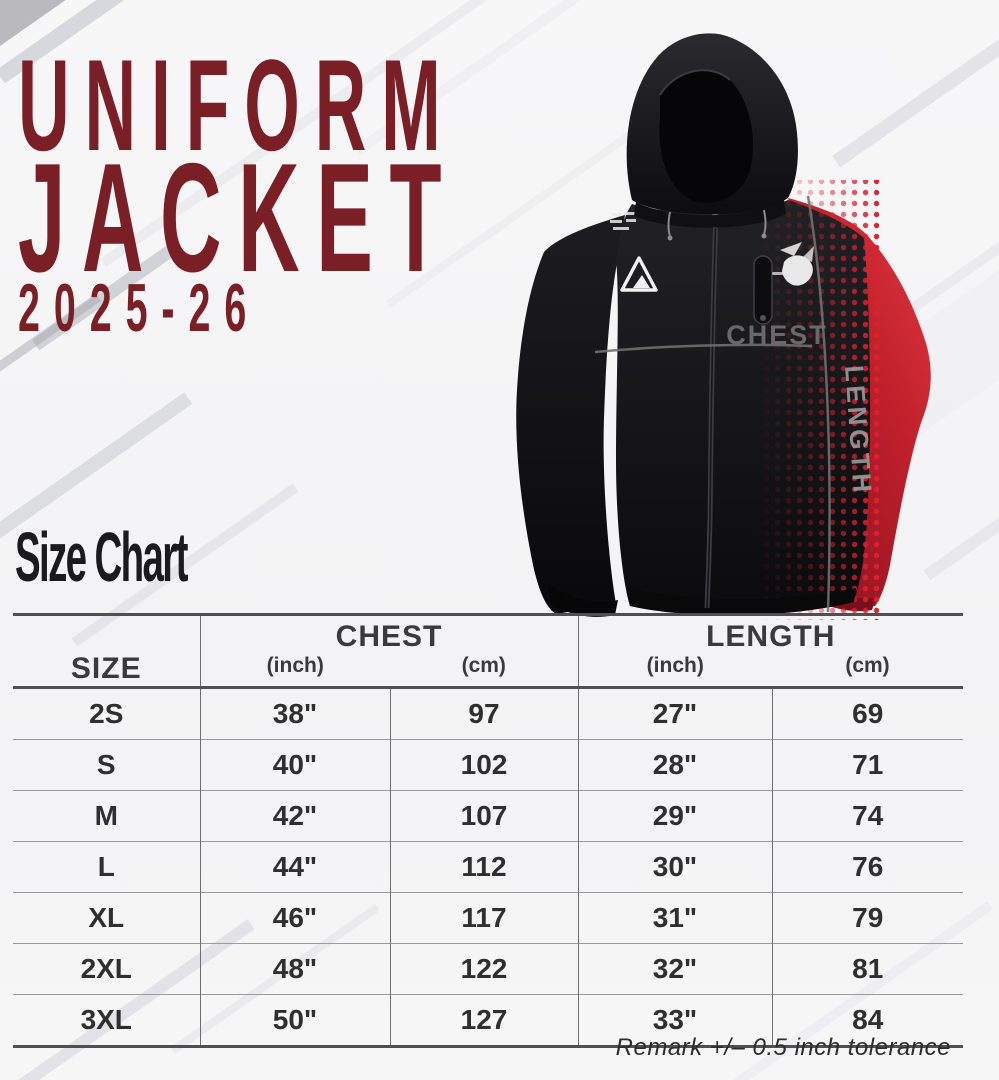  Describe the element at coordinates (106, 867) in the screenshot. I see `size-cell: L` at that location.